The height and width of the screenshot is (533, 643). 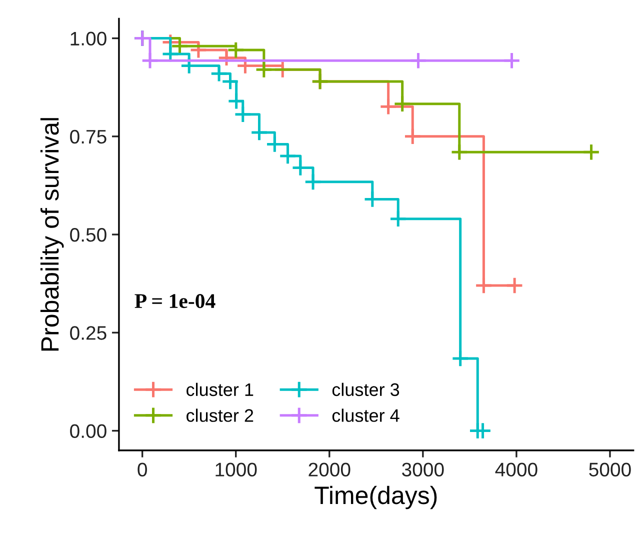 What do you see at coordinates (366, 389) in the screenshot?
I see `legend-label: cluster 3` at bounding box center [366, 389].